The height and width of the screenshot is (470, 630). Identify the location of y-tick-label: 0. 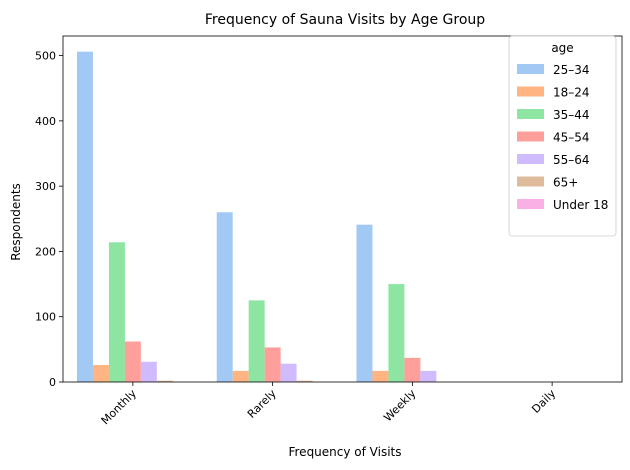
(52, 382).